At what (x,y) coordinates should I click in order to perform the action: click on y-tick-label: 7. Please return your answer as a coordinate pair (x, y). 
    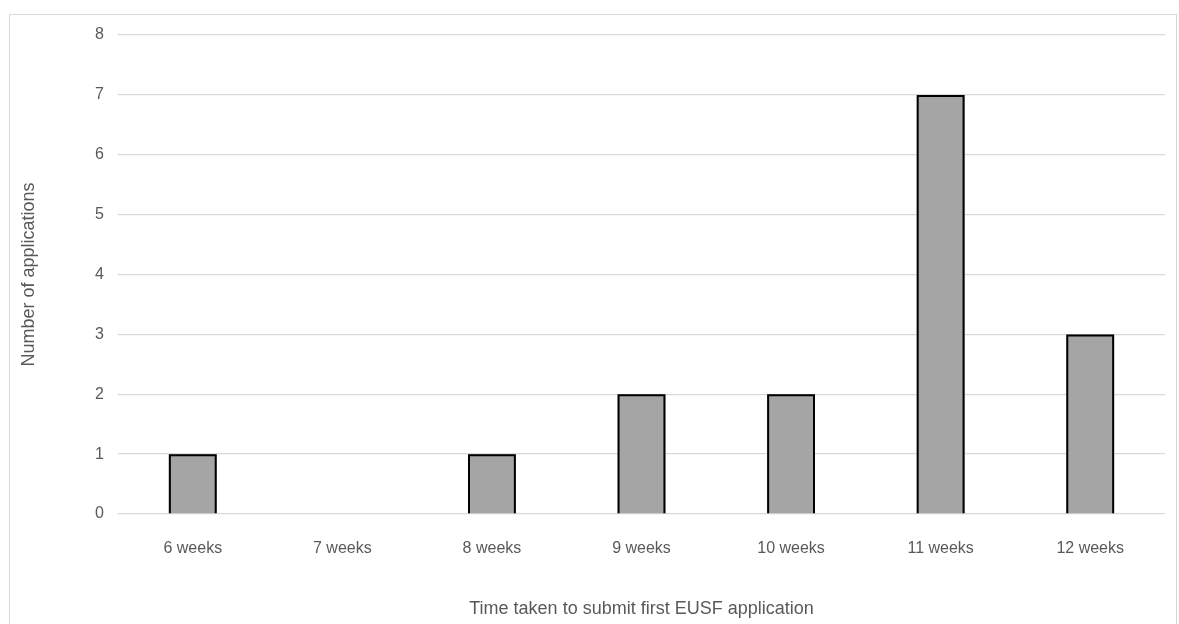
    Looking at the image, I should click on (100, 94).